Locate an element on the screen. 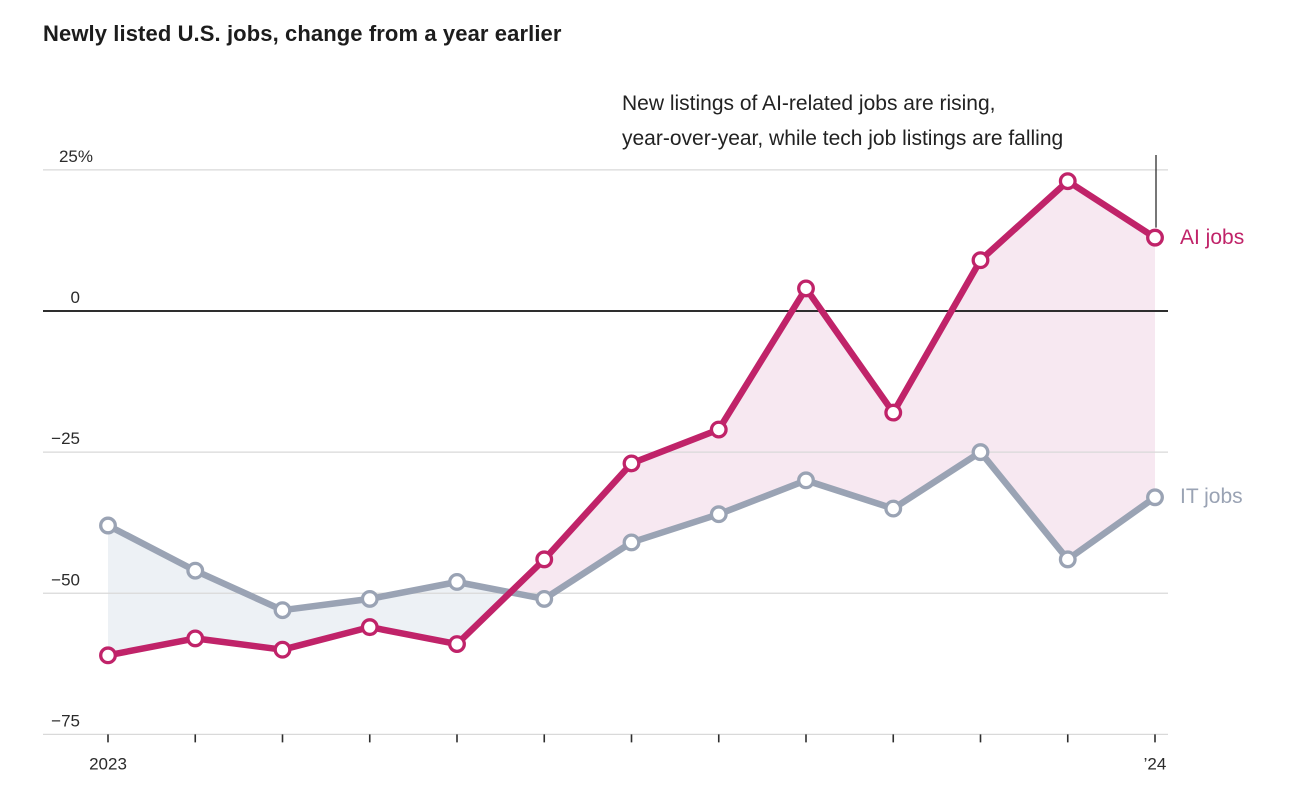  series-label-it-jobs: IT jobs is located at coordinates (1211, 497).